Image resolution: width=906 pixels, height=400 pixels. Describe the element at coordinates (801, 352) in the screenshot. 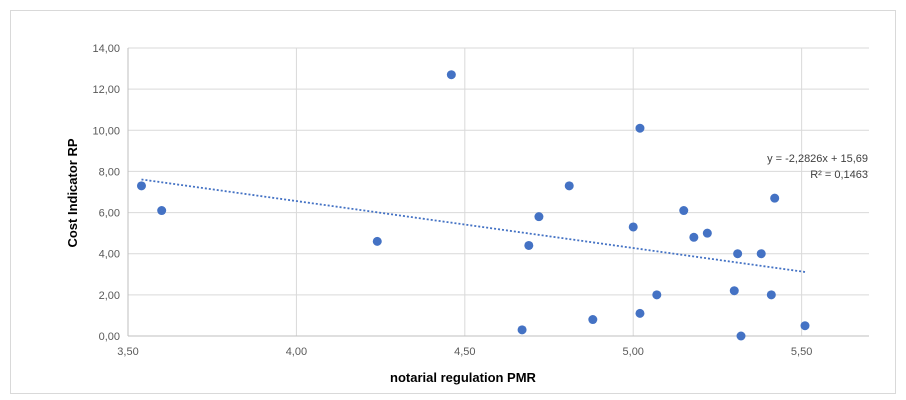

I see `x-tick-label: 5,50` at that location.